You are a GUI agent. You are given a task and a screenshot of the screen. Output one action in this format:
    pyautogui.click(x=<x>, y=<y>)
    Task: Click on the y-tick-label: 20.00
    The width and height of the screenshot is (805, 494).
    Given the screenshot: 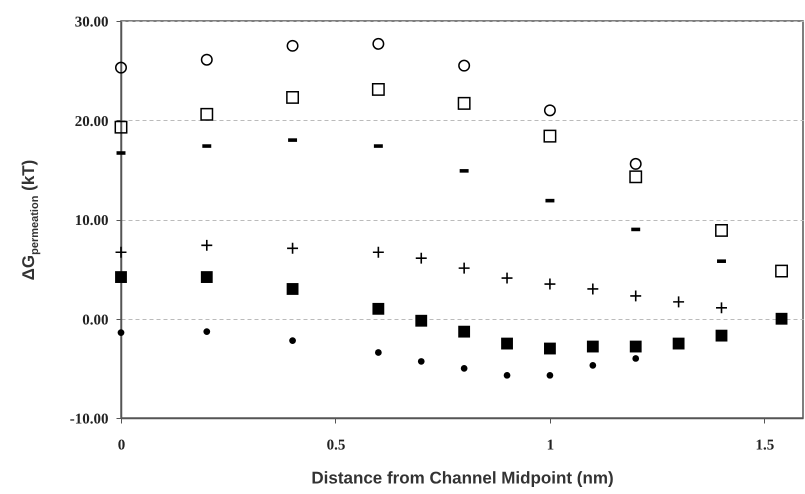 What is the action you would take?
    pyautogui.click(x=91, y=122)
    